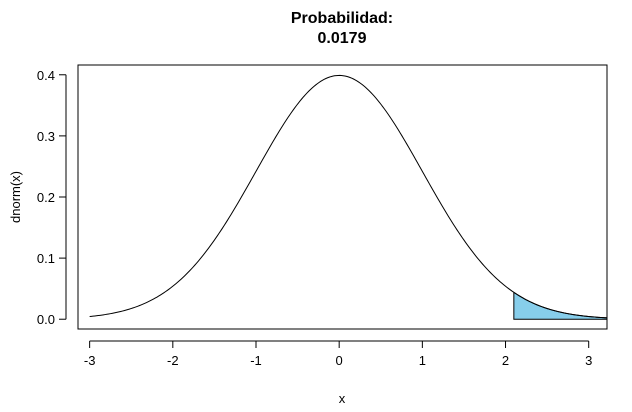 This screenshot has height=412, width=632. What do you see at coordinates (256, 360) in the screenshot?
I see `x-tick-label: -1` at bounding box center [256, 360].